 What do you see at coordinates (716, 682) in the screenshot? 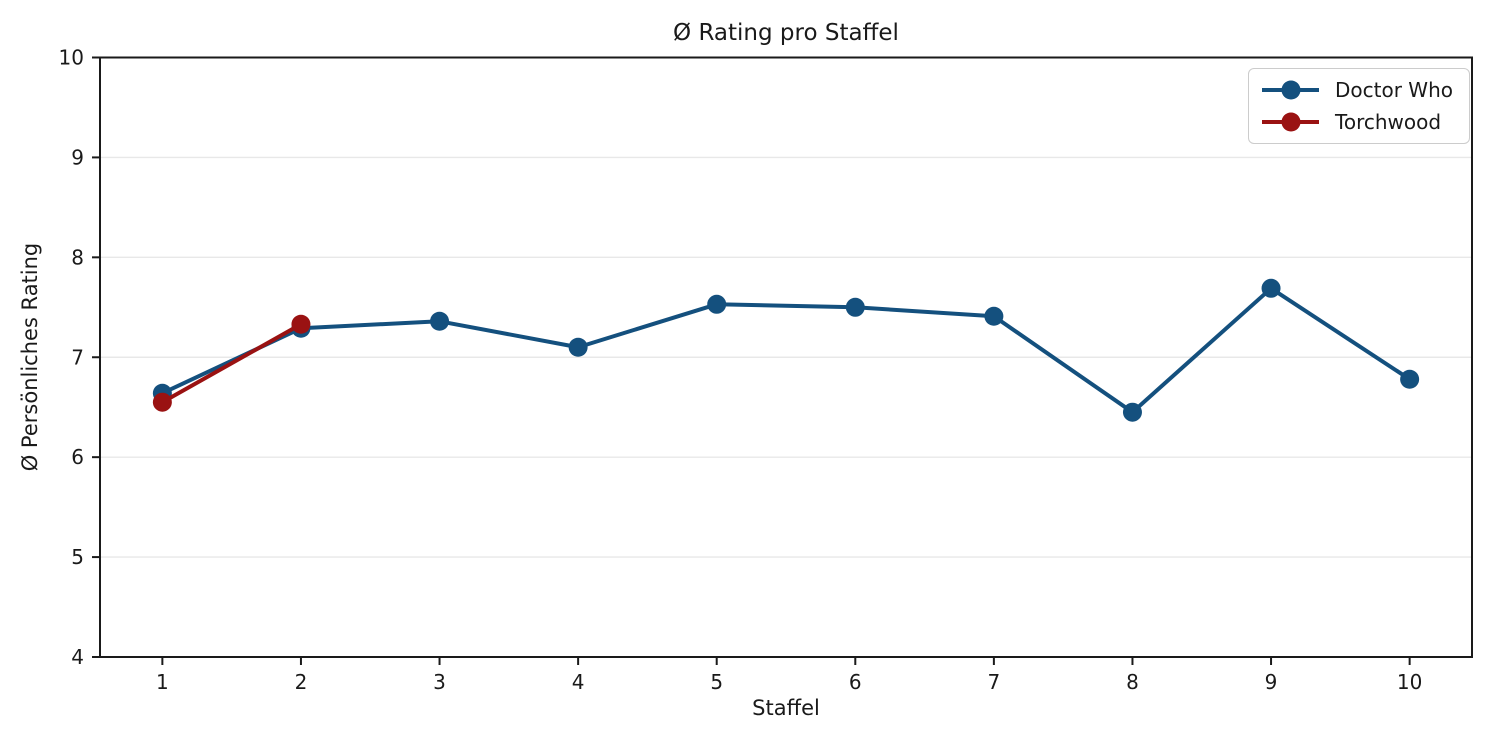
I see `x-tick-label-5: 5` at bounding box center [716, 682].